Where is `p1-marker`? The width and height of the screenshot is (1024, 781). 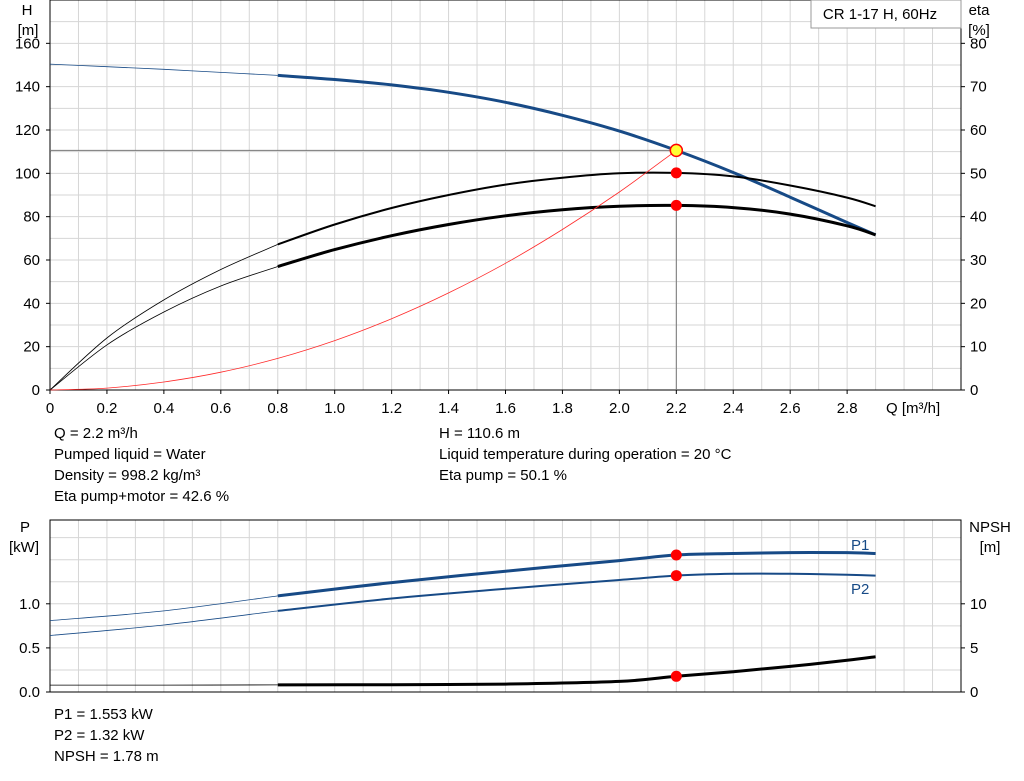
p1-marker is located at coordinates (676, 555).